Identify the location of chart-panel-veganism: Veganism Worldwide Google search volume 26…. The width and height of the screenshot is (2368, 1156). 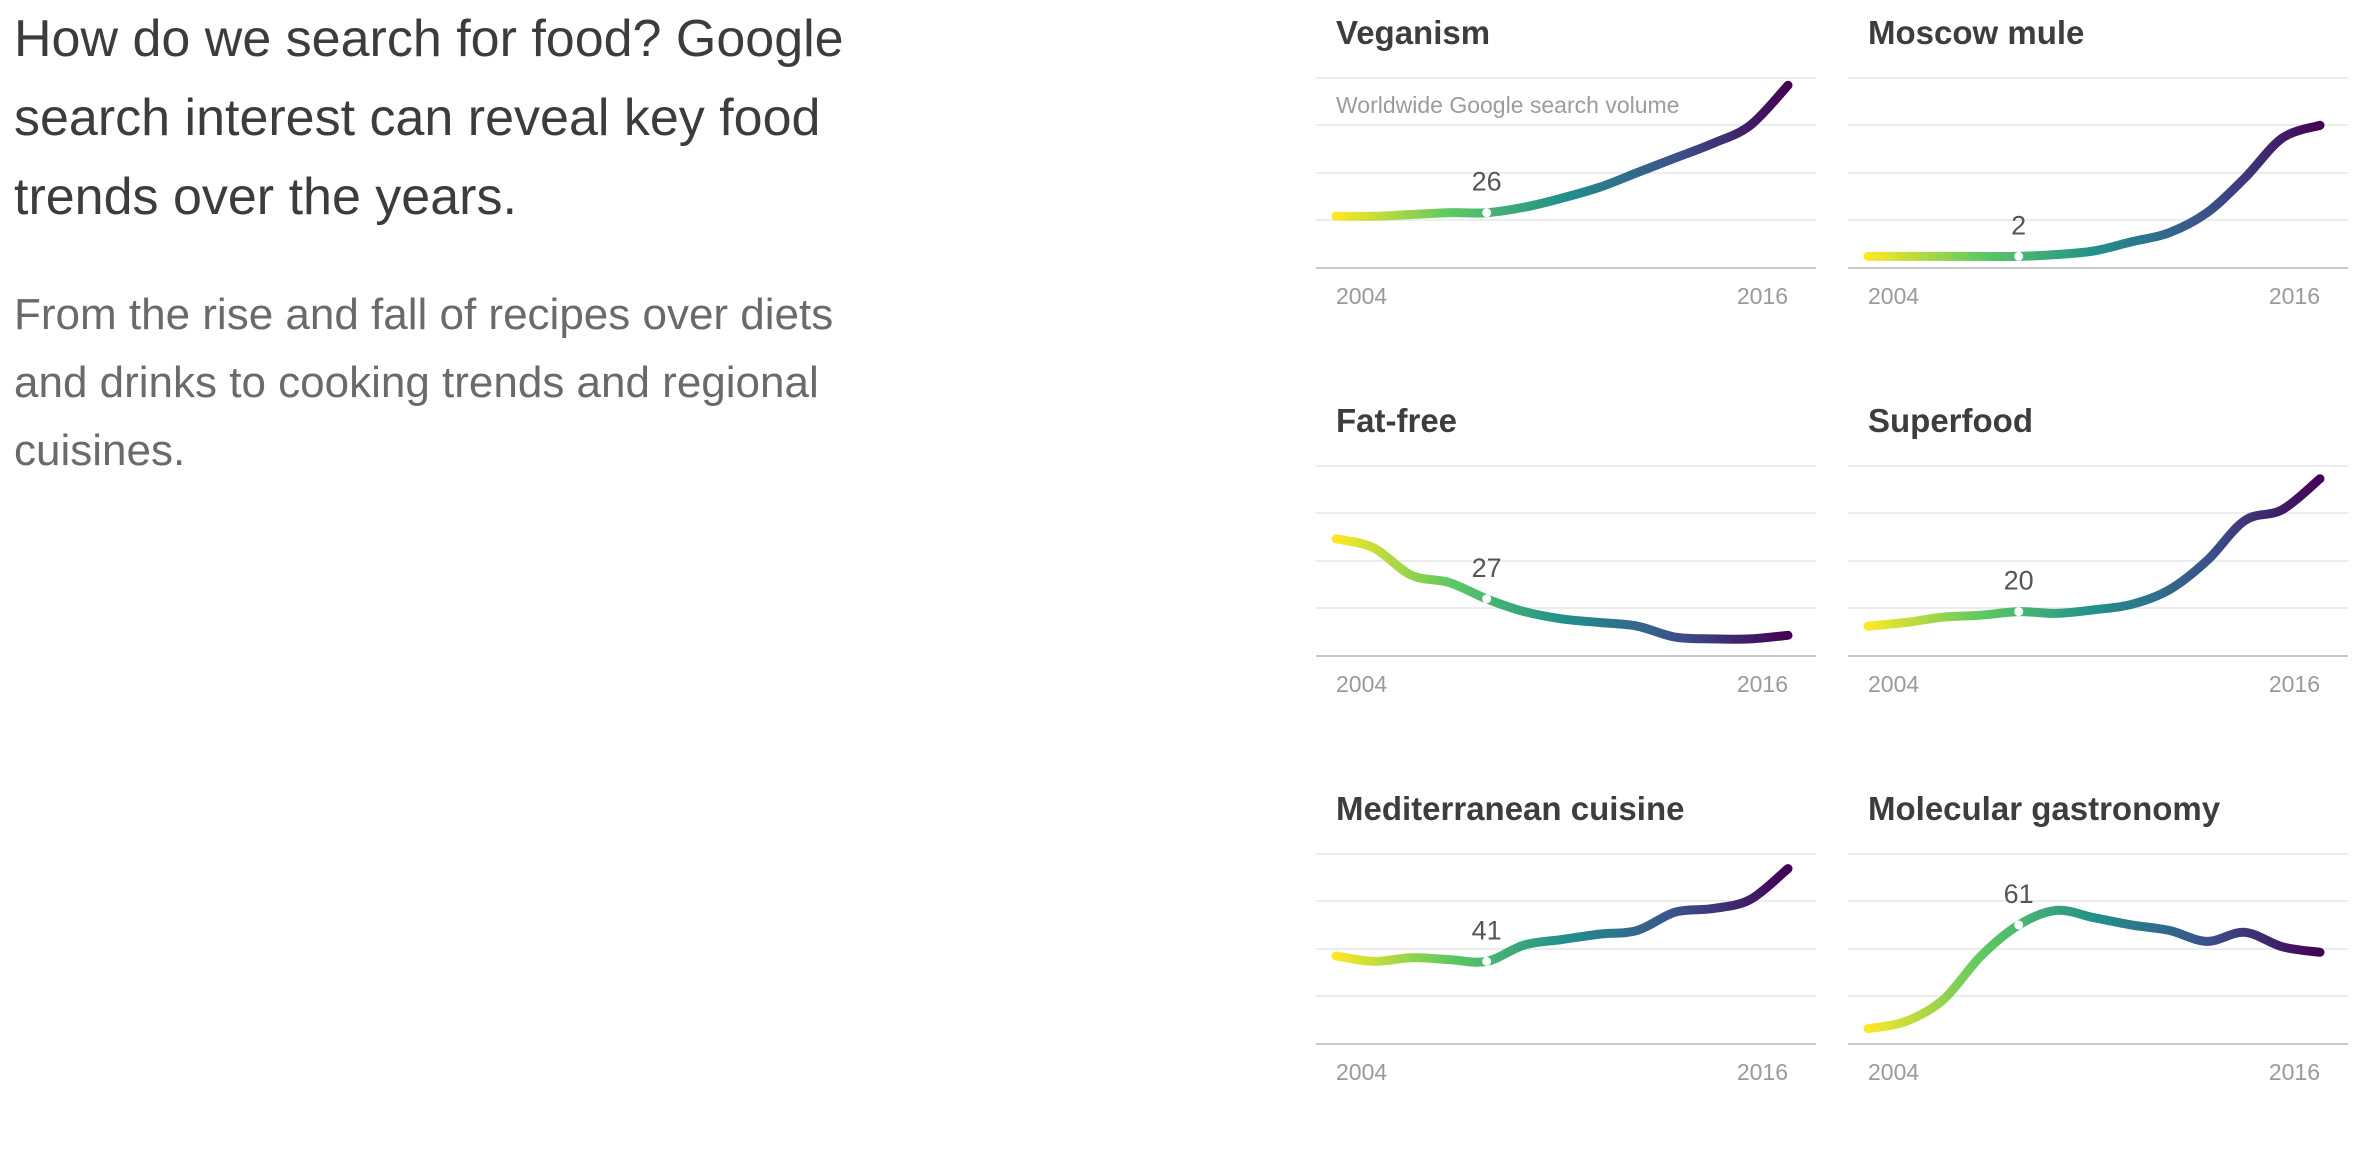
(1566, 190).